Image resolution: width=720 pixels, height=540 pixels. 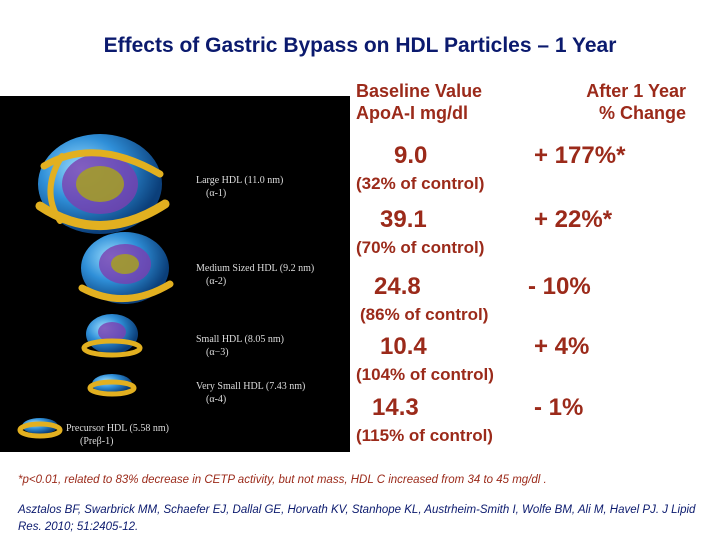 I want to click on row2-percent-control: (70% of control), so click(x=420, y=247).